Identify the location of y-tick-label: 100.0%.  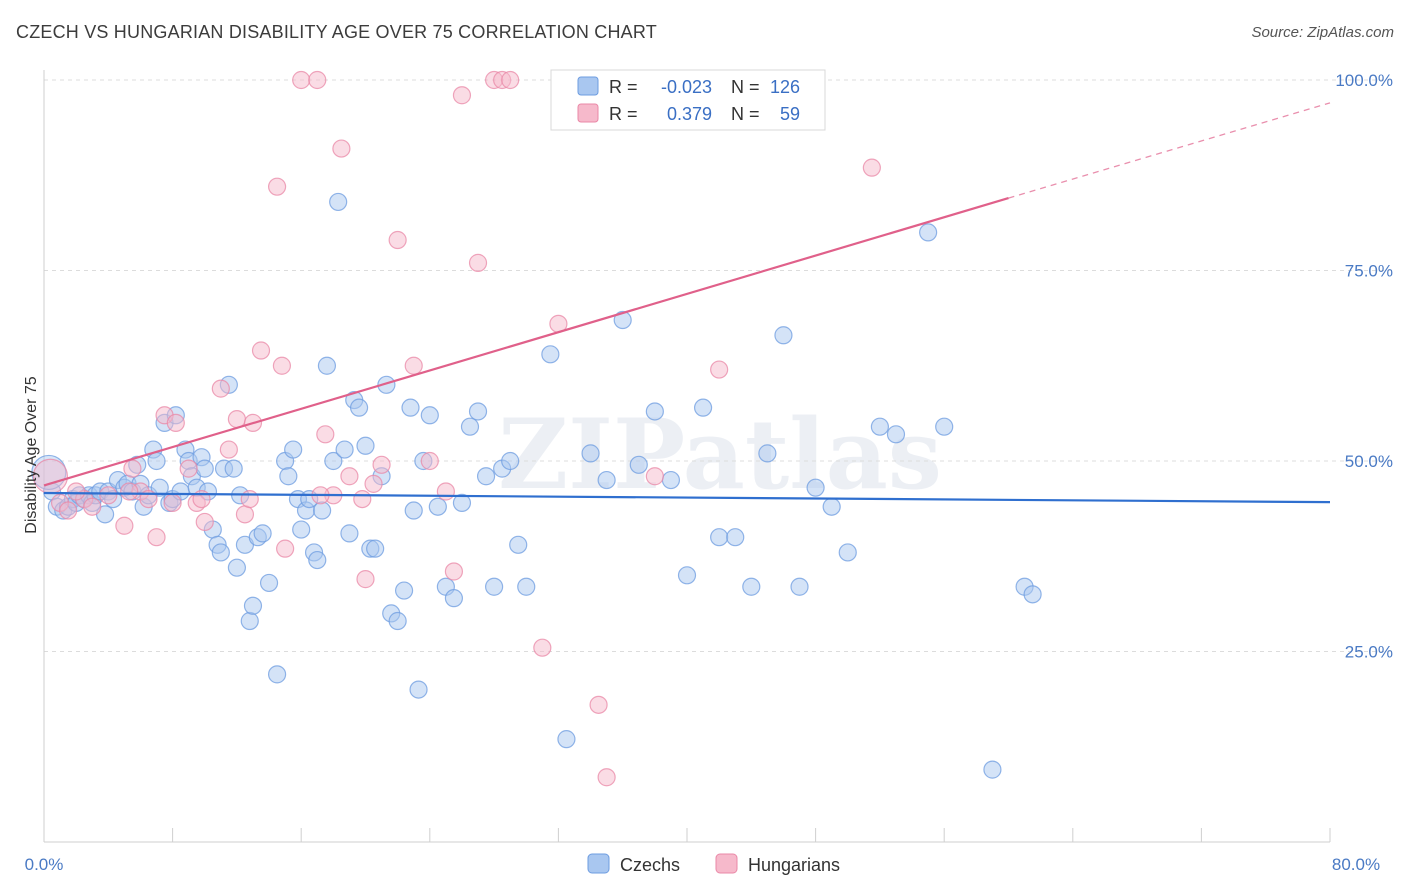
(1364, 80).